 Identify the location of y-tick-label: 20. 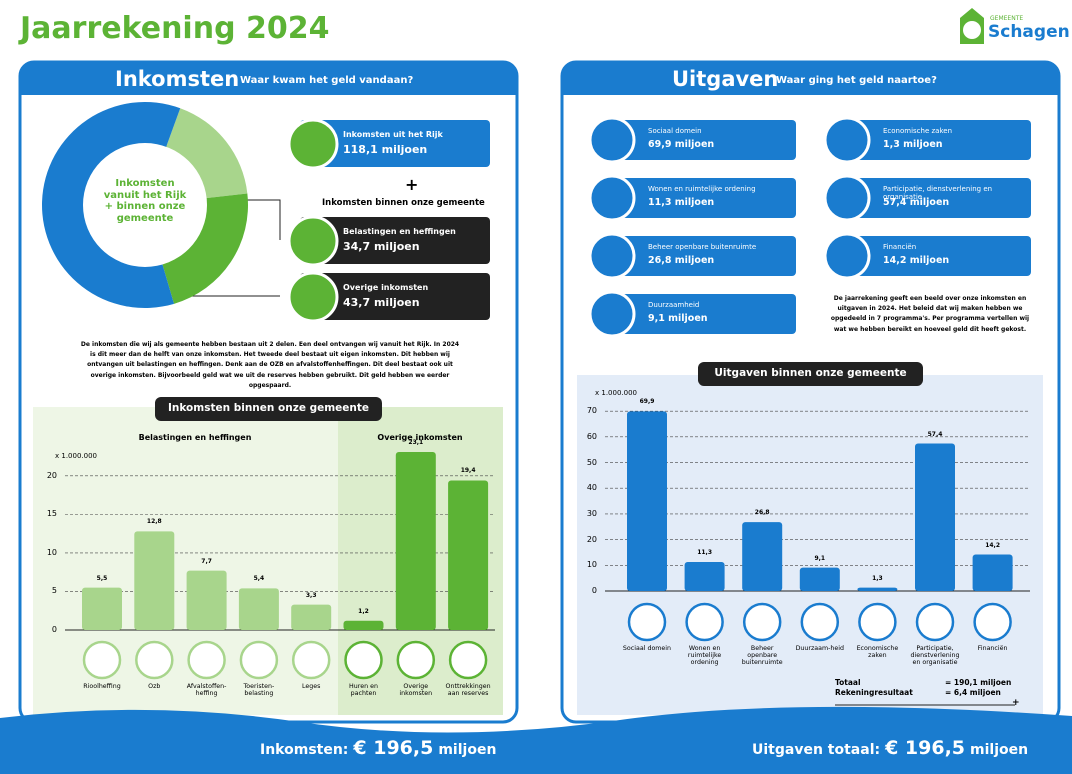
(591, 539).